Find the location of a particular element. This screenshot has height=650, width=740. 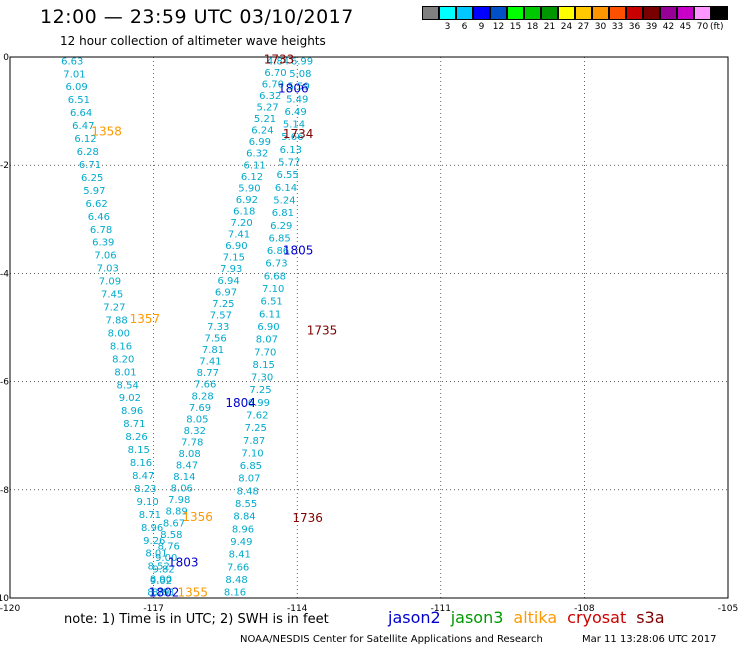

swh-data-point: 8.48 is located at coordinates (248, 491).